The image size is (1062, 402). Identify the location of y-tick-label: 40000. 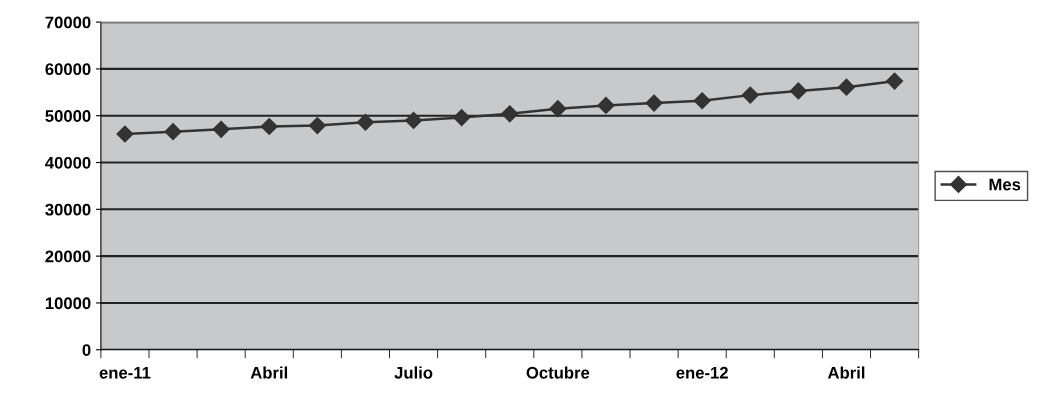
(68, 162).